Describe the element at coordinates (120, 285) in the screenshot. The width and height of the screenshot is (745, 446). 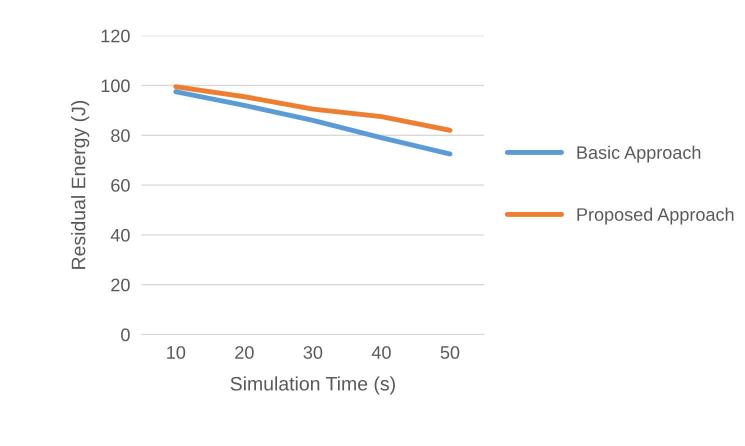
I see `y-tick-label: 20` at that location.